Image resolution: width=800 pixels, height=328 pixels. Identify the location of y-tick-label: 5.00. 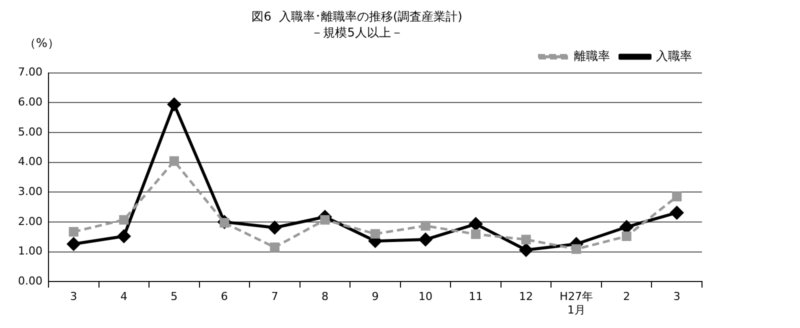
(30, 131).